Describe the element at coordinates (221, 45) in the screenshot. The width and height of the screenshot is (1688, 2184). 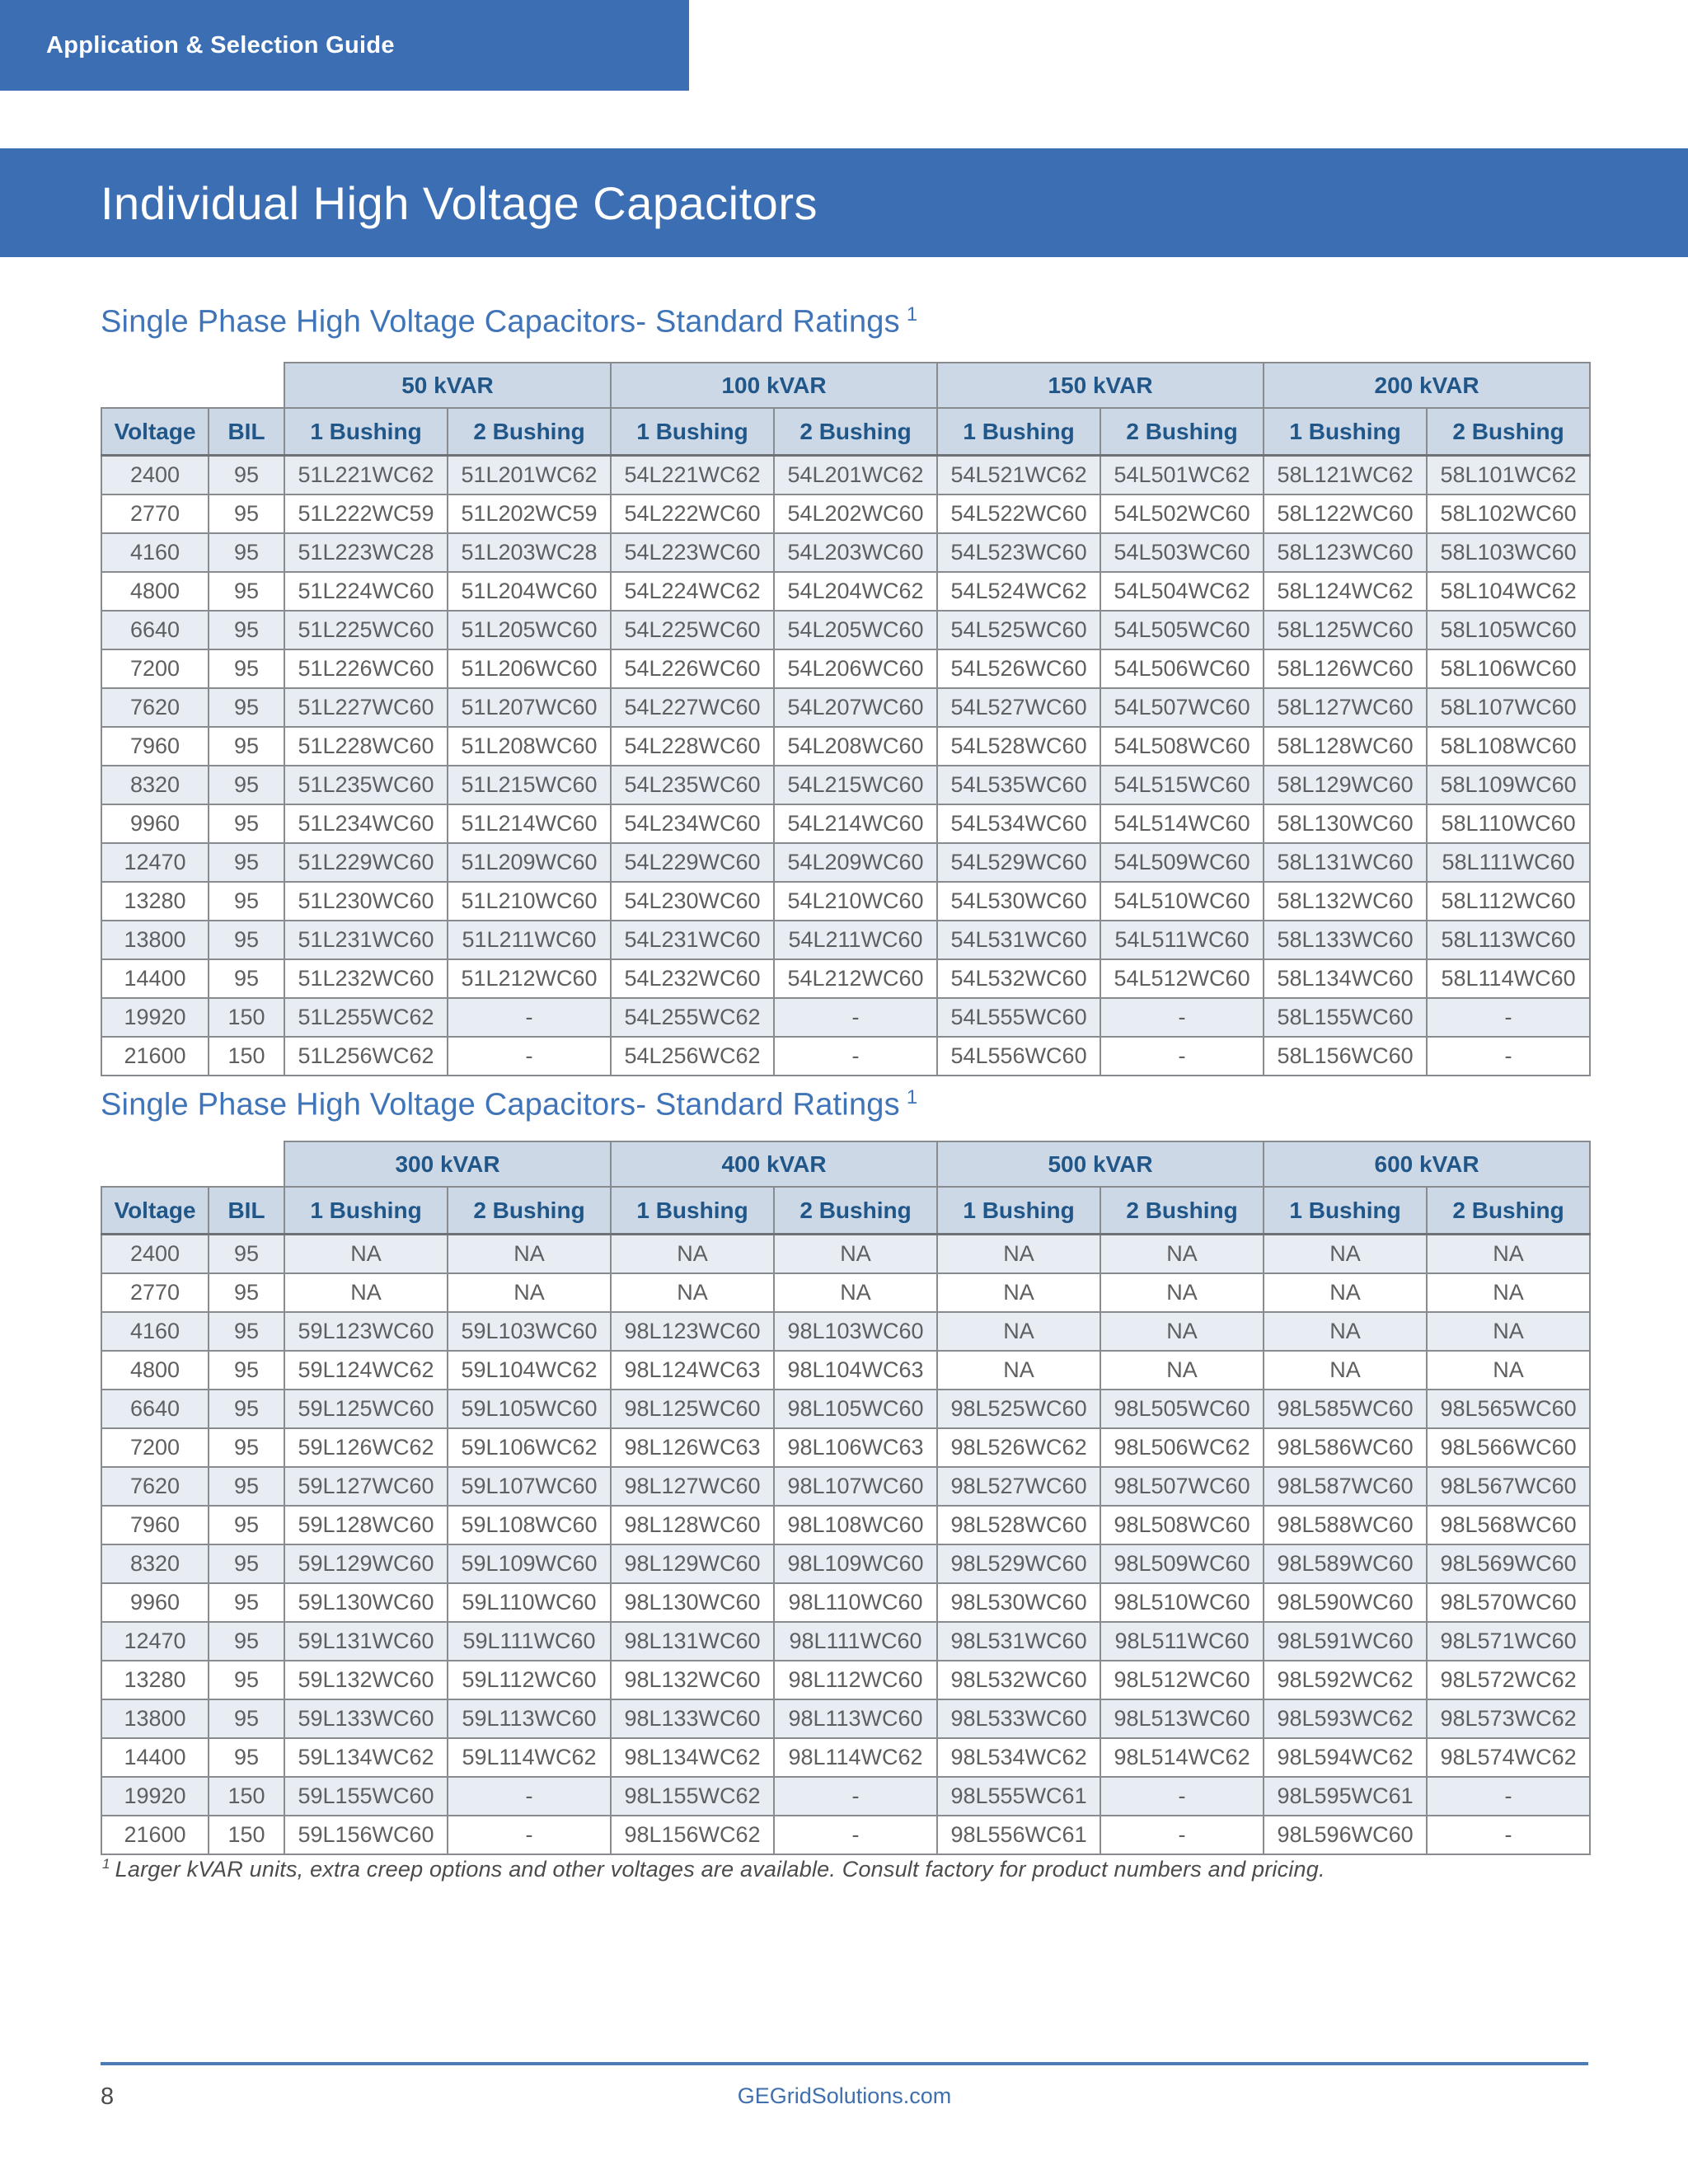
I see `banner-label: Application & Selection Guide` at that location.